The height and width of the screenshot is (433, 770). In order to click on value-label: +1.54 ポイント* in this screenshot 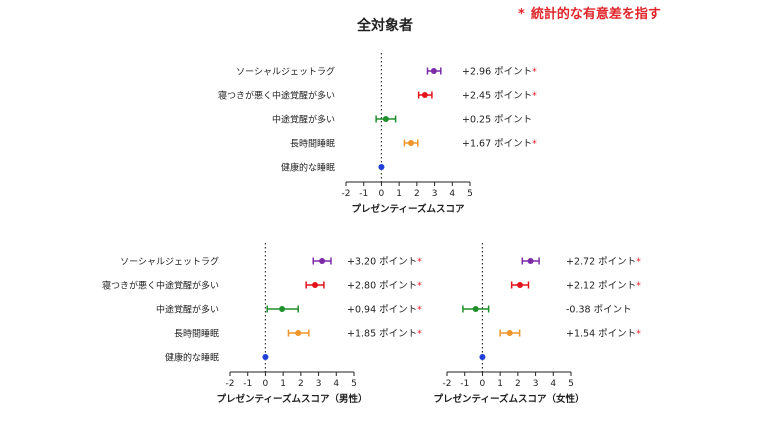, I will do `click(603, 334)`.